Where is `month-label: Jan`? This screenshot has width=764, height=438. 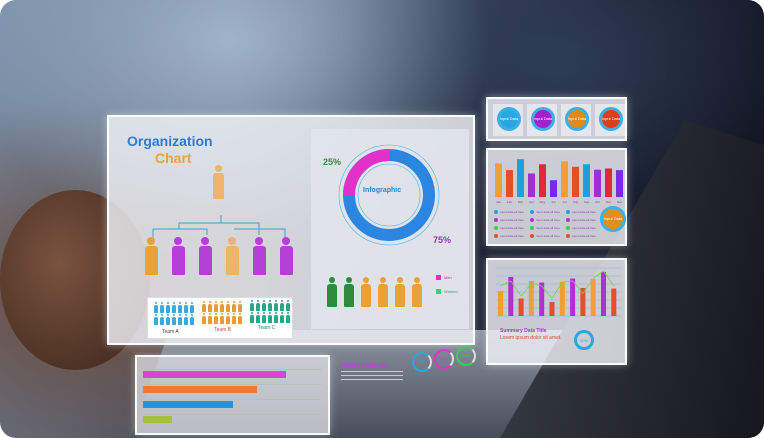
month-label: Jan is located at coordinates (498, 202).